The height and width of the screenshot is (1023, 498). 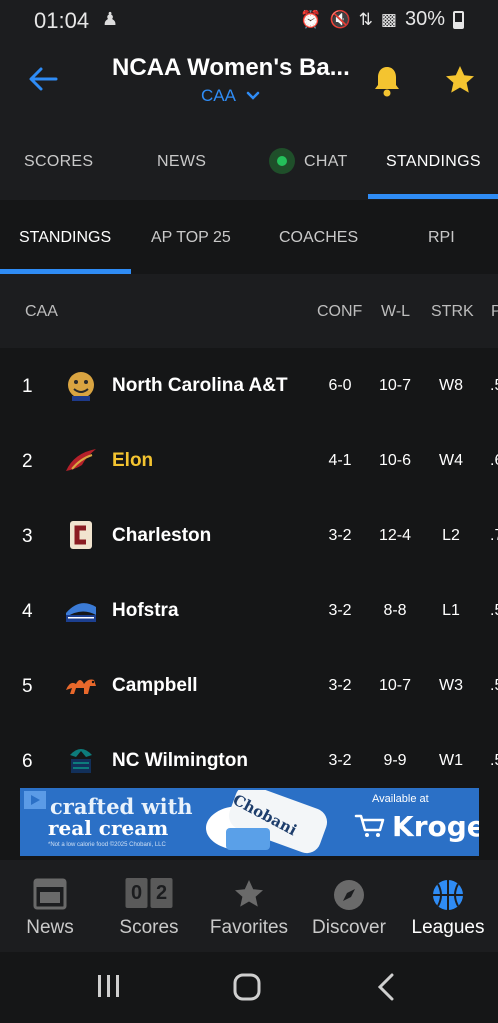 What do you see at coordinates (59, 161) in the screenshot?
I see `tab-scores: SCORES` at bounding box center [59, 161].